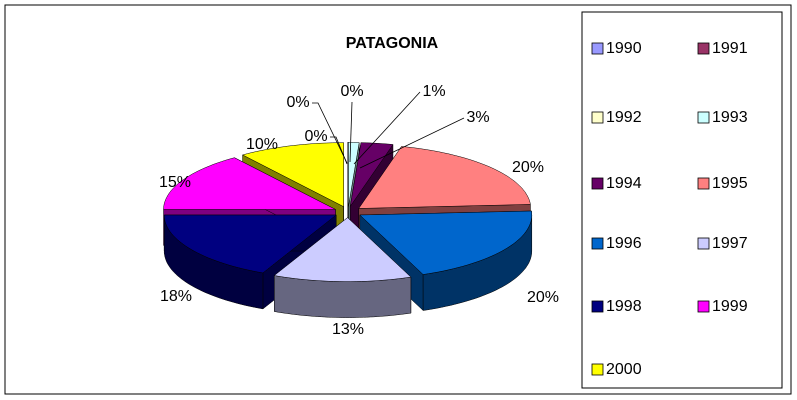  I want to click on data-label: 18%, so click(176, 296).